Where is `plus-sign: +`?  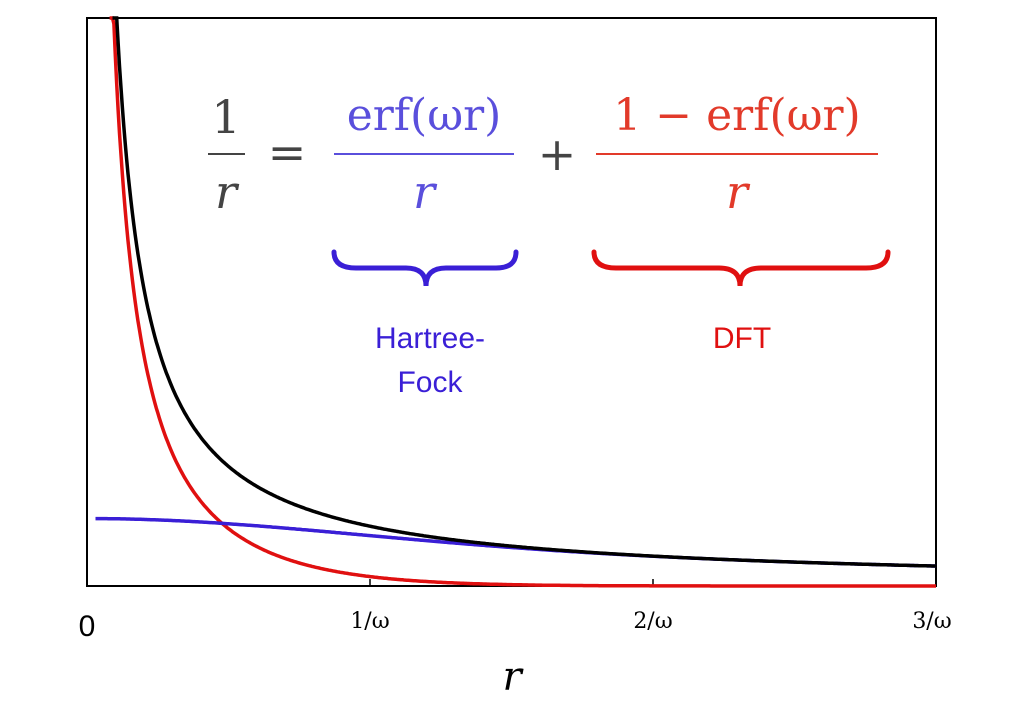 plus-sign: + is located at coordinates (557, 154).